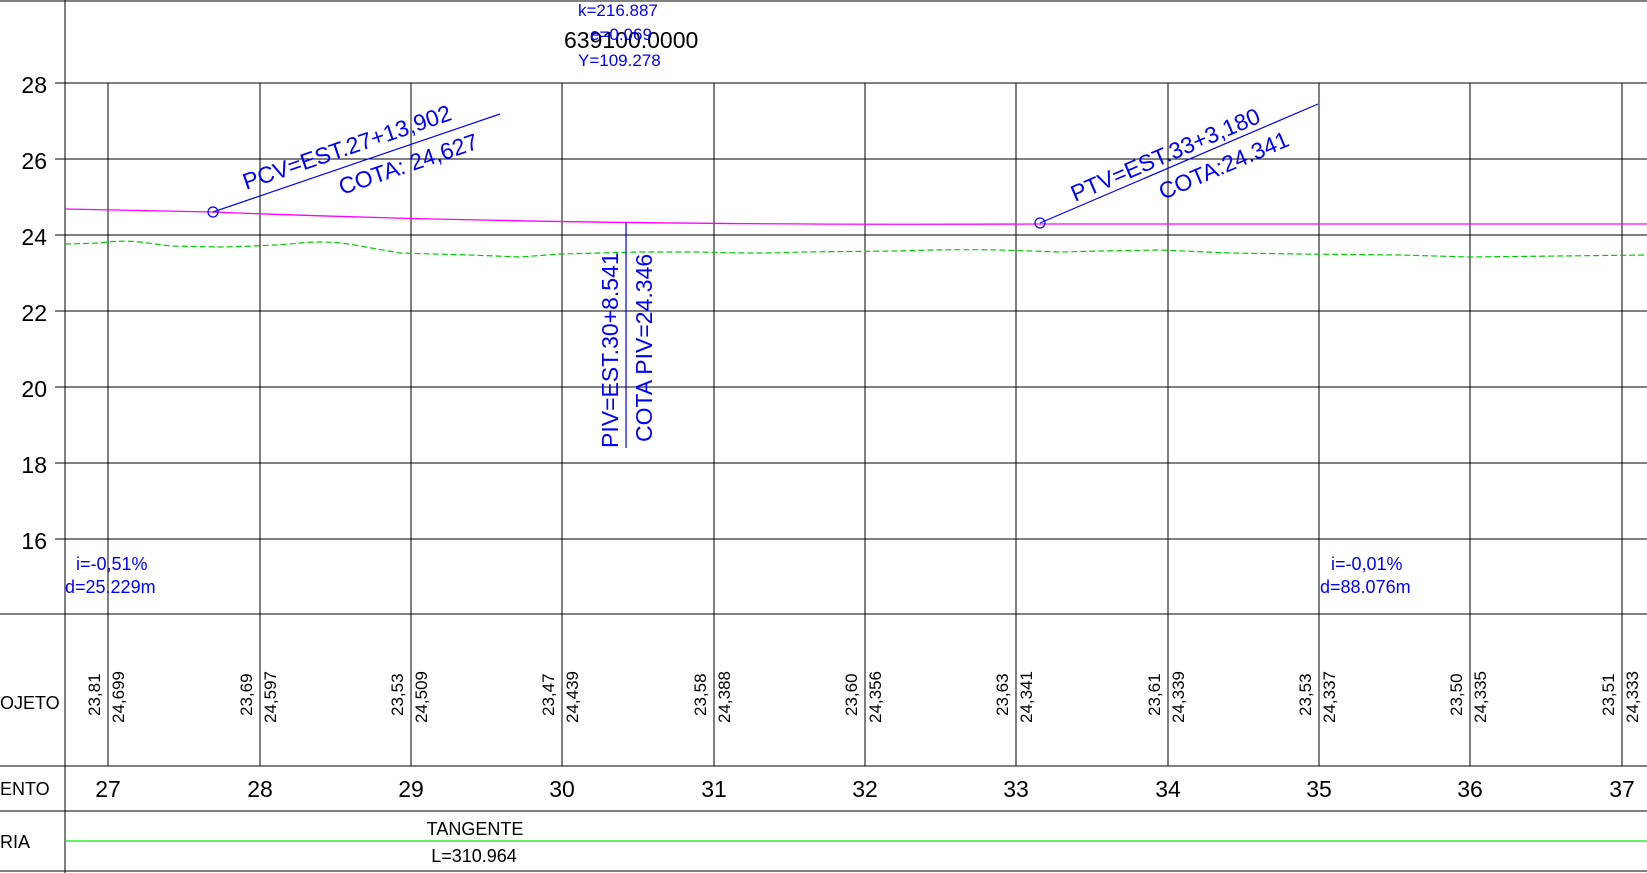 Image resolution: width=1647 pixels, height=873 pixels. Describe the element at coordinates (627, 335) in the screenshot. I see `piv-annotation: PIV=EST.30+8.541 COTA PIV=24.346` at that location.